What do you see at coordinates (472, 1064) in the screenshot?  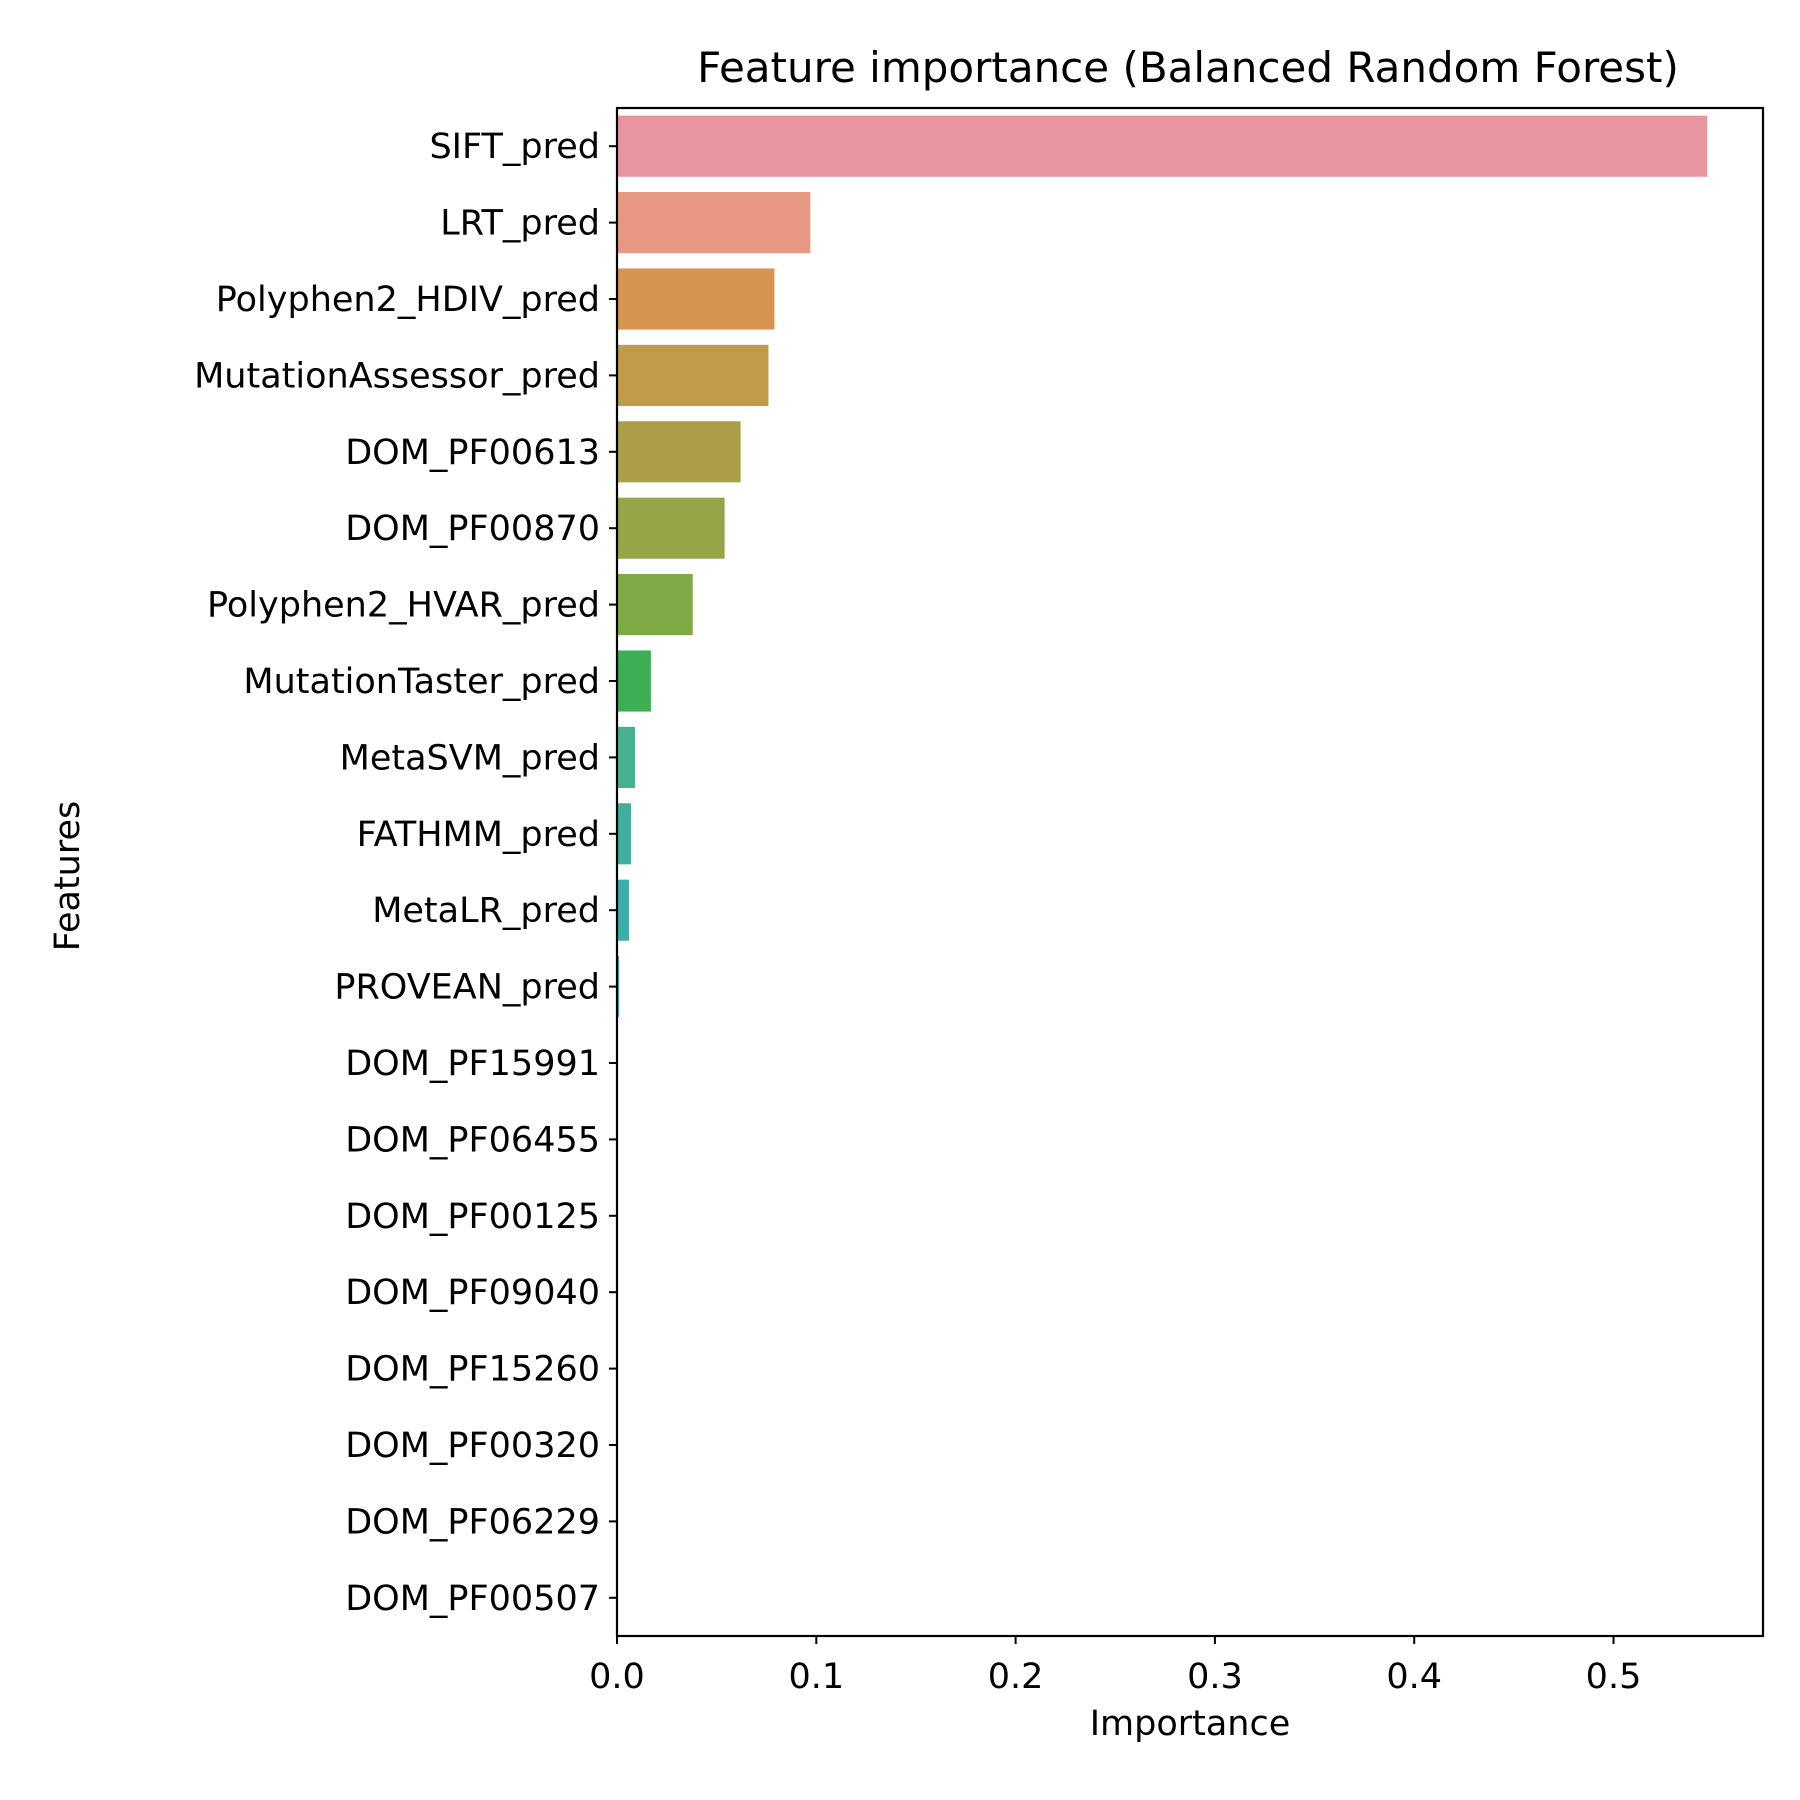 I see `y-tick-label: DOM_PF15991` at bounding box center [472, 1064].